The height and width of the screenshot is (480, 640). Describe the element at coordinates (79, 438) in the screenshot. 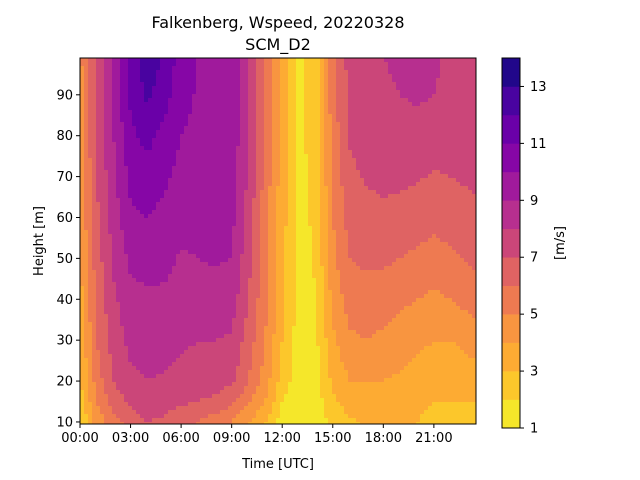

I see `x-tick-label: 00:00` at that location.